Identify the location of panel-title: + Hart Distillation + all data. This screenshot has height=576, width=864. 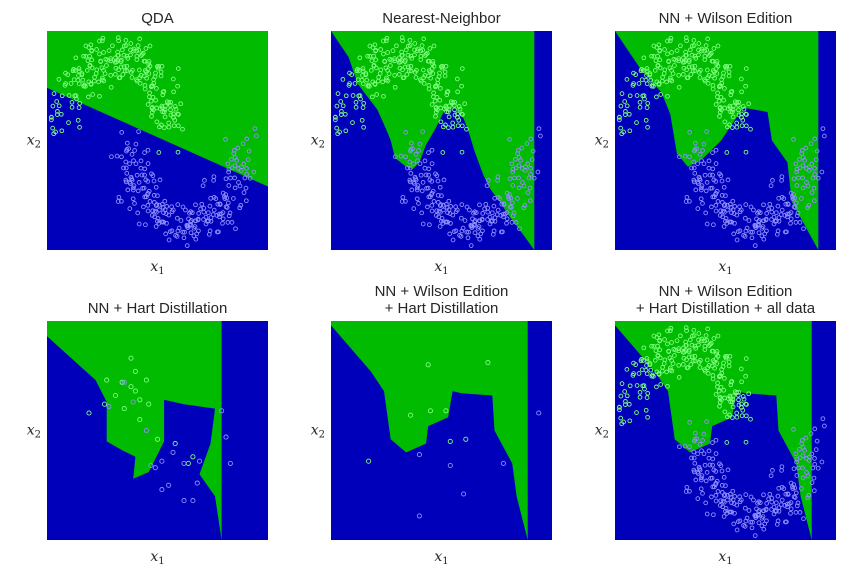
(726, 308).